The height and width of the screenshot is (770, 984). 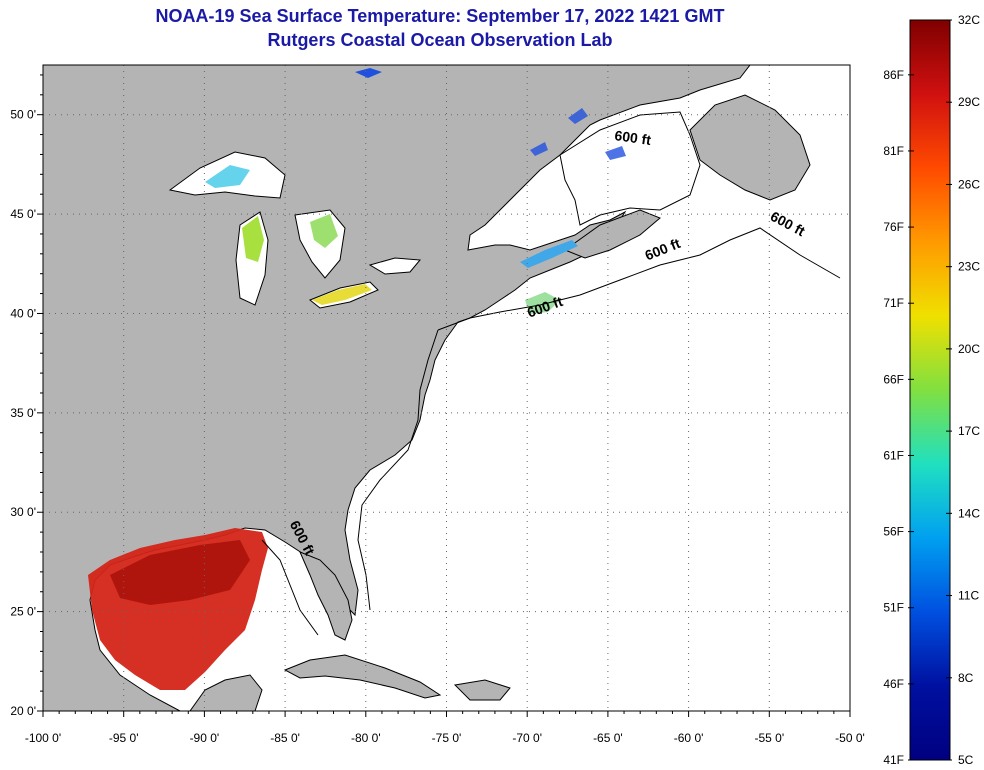 What do you see at coordinates (395, 266) in the screenshot?
I see `lake-ontario` at bounding box center [395, 266].